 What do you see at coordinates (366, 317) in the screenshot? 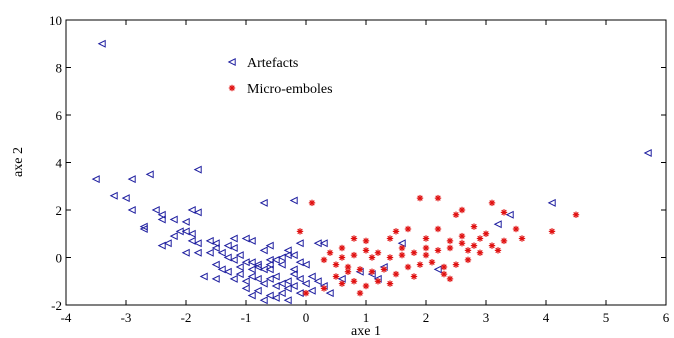
I see `x-tick-label: 1` at bounding box center [366, 317].